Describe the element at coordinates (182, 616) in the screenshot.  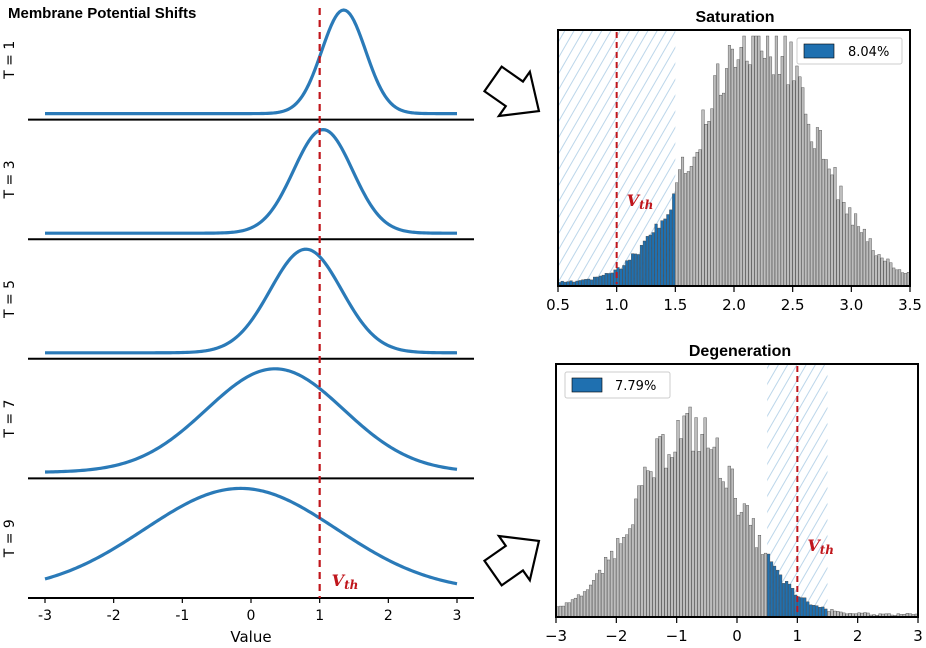
I see `x-tick-label: -1` at that location.